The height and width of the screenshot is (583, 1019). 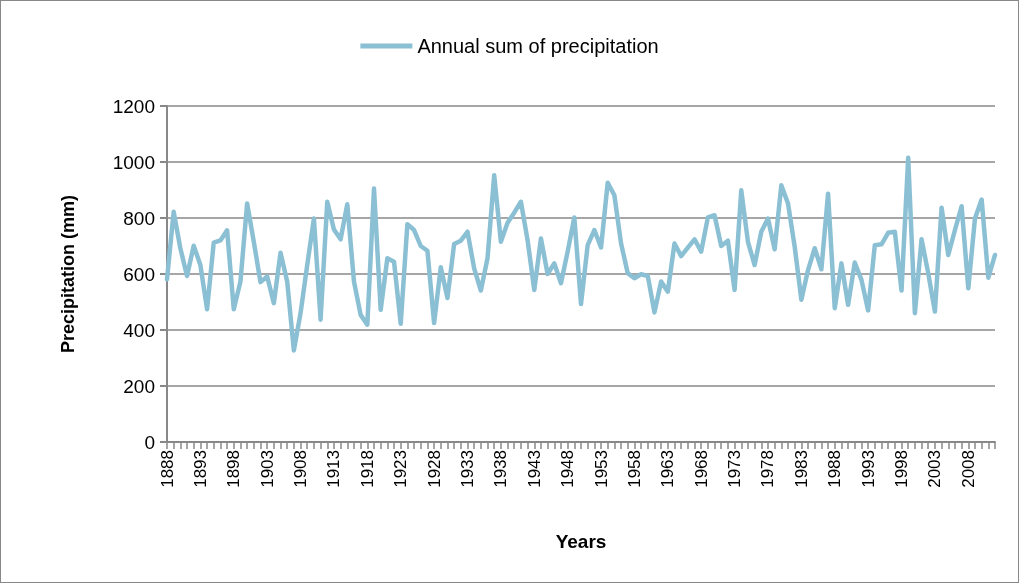 I want to click on x-axis-title: Years, so click(x=581, y=541).